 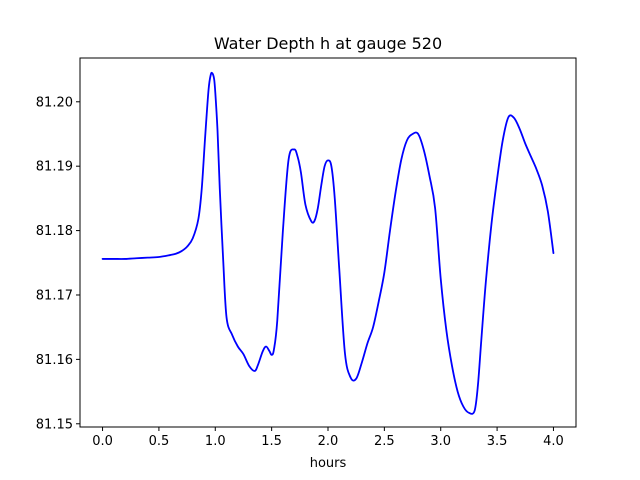 What do you see at coordinates (328, 43) in the screenshot?
I see `chart-title: Water Depth h at gauge 520` at bounding box center [328, 43].